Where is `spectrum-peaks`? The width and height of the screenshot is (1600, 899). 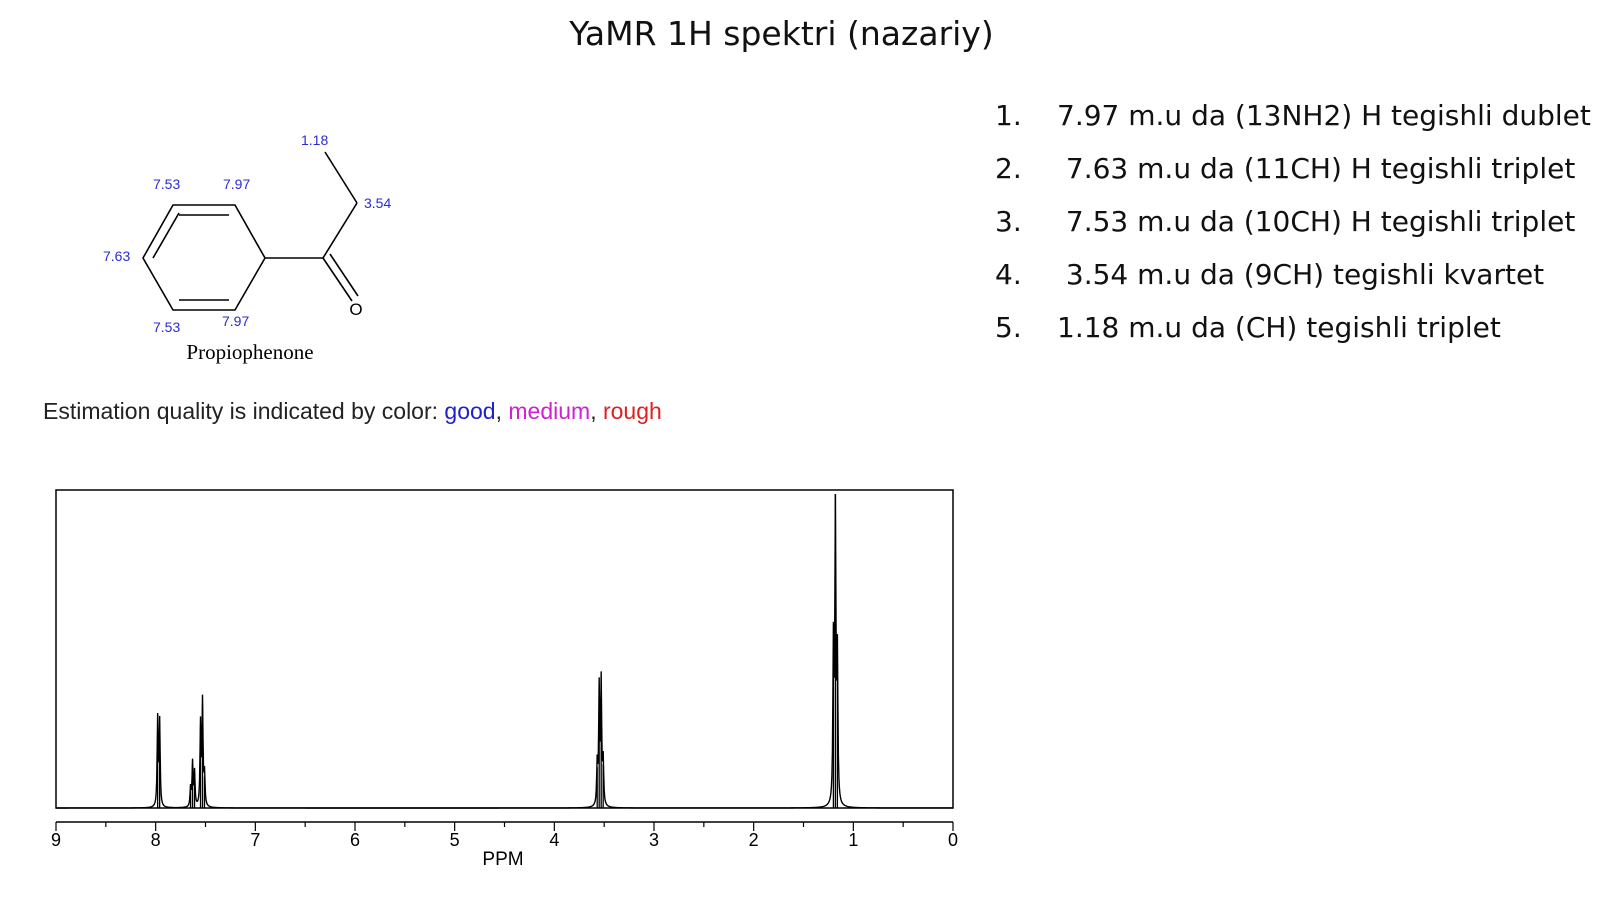 spectrum-peaks is located at coordinates (498, 651).